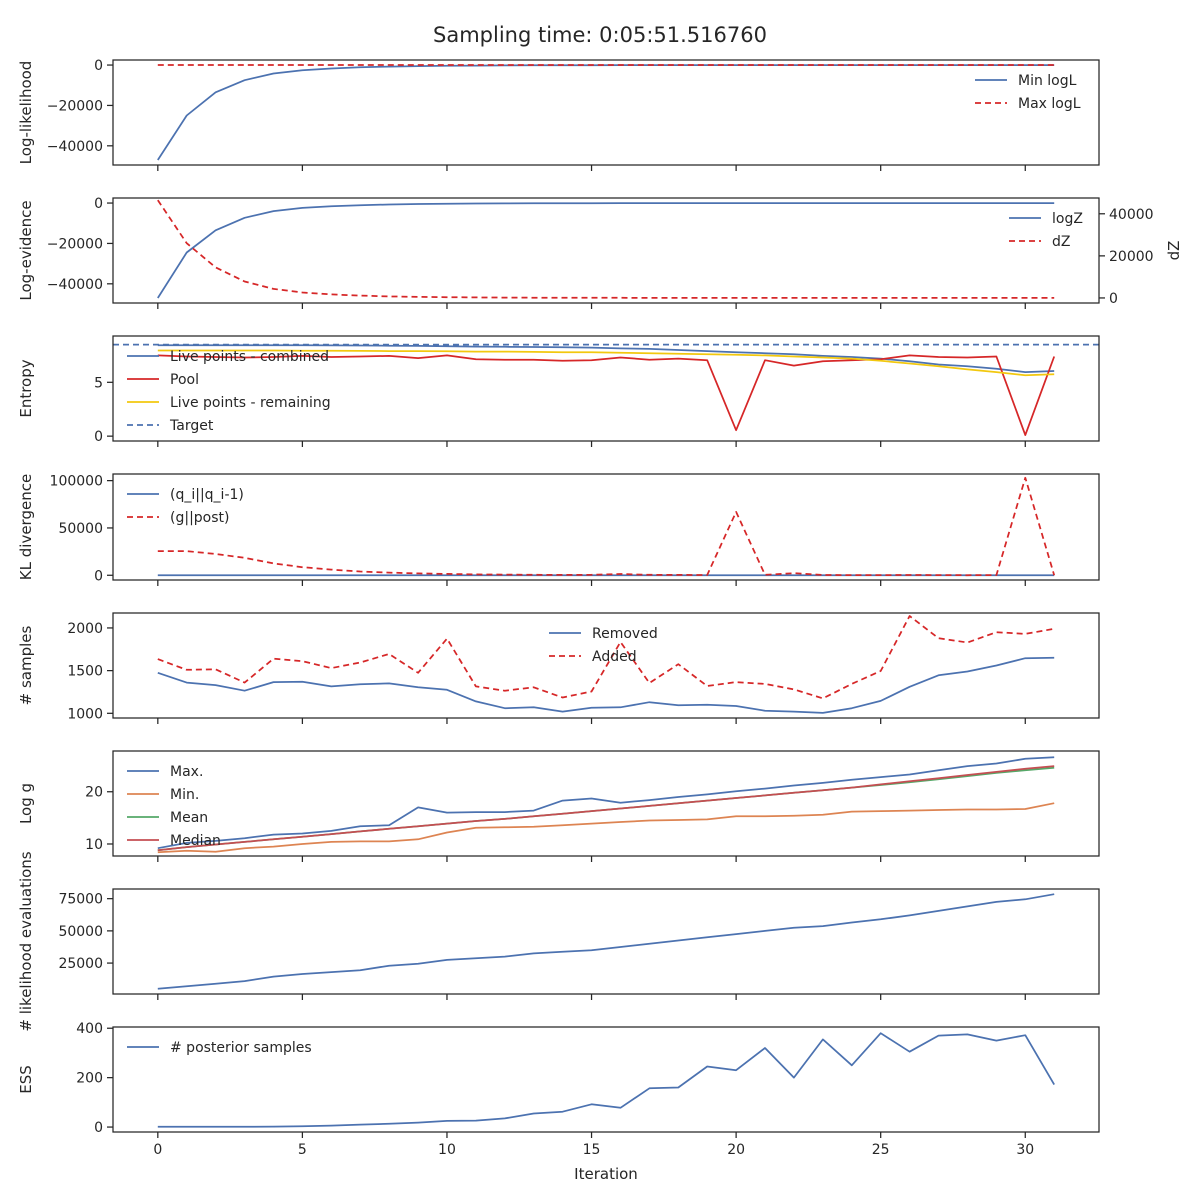  I want to click on y-tick-label: 2000, so click(85, 629).